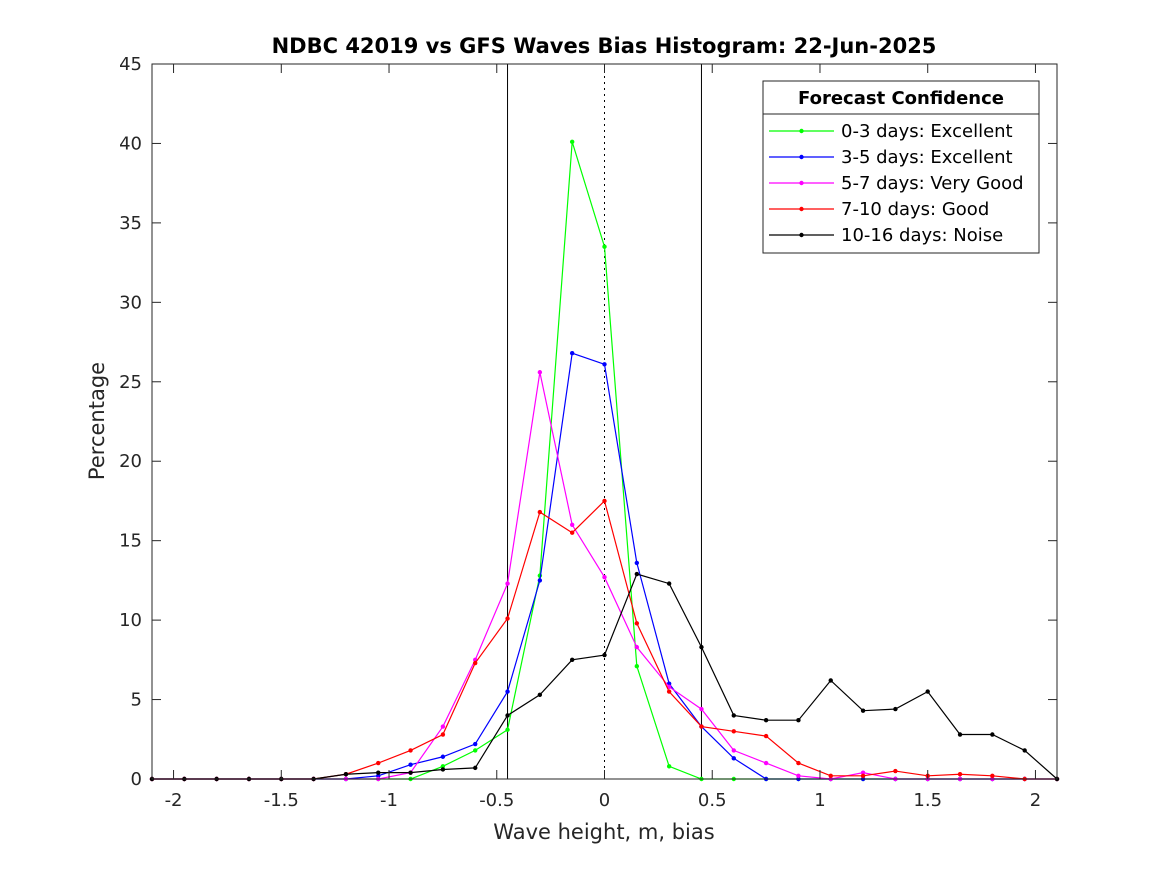 Image resolution: width=1167 pixels, height=875 pixels. What do you see at coordinates (603, 832) in the screenshot?
I see `x-axis-label: Wave height, m, bias` at bounding box center [603, 832].